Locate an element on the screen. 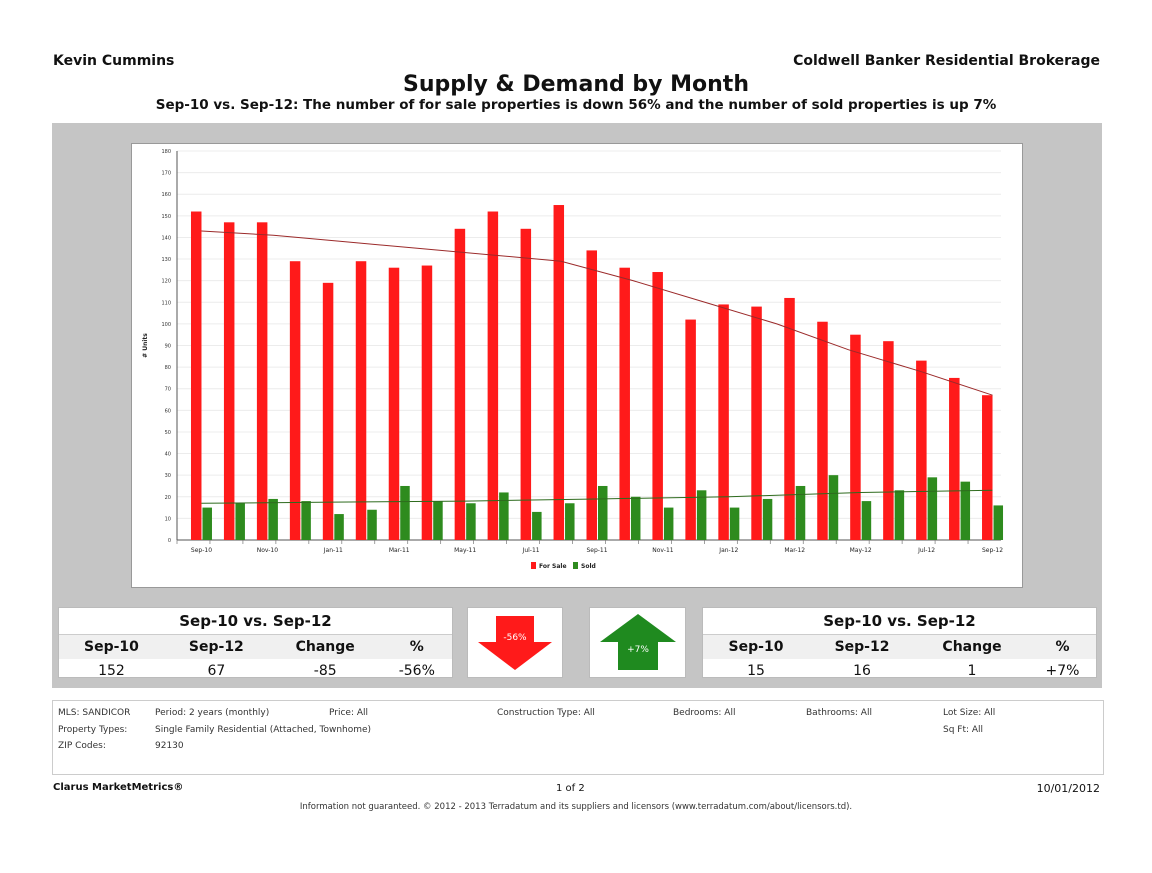 This screenshot has width=1152, height=873. y-tick-label: 40 is located at coordinates (168, 455).